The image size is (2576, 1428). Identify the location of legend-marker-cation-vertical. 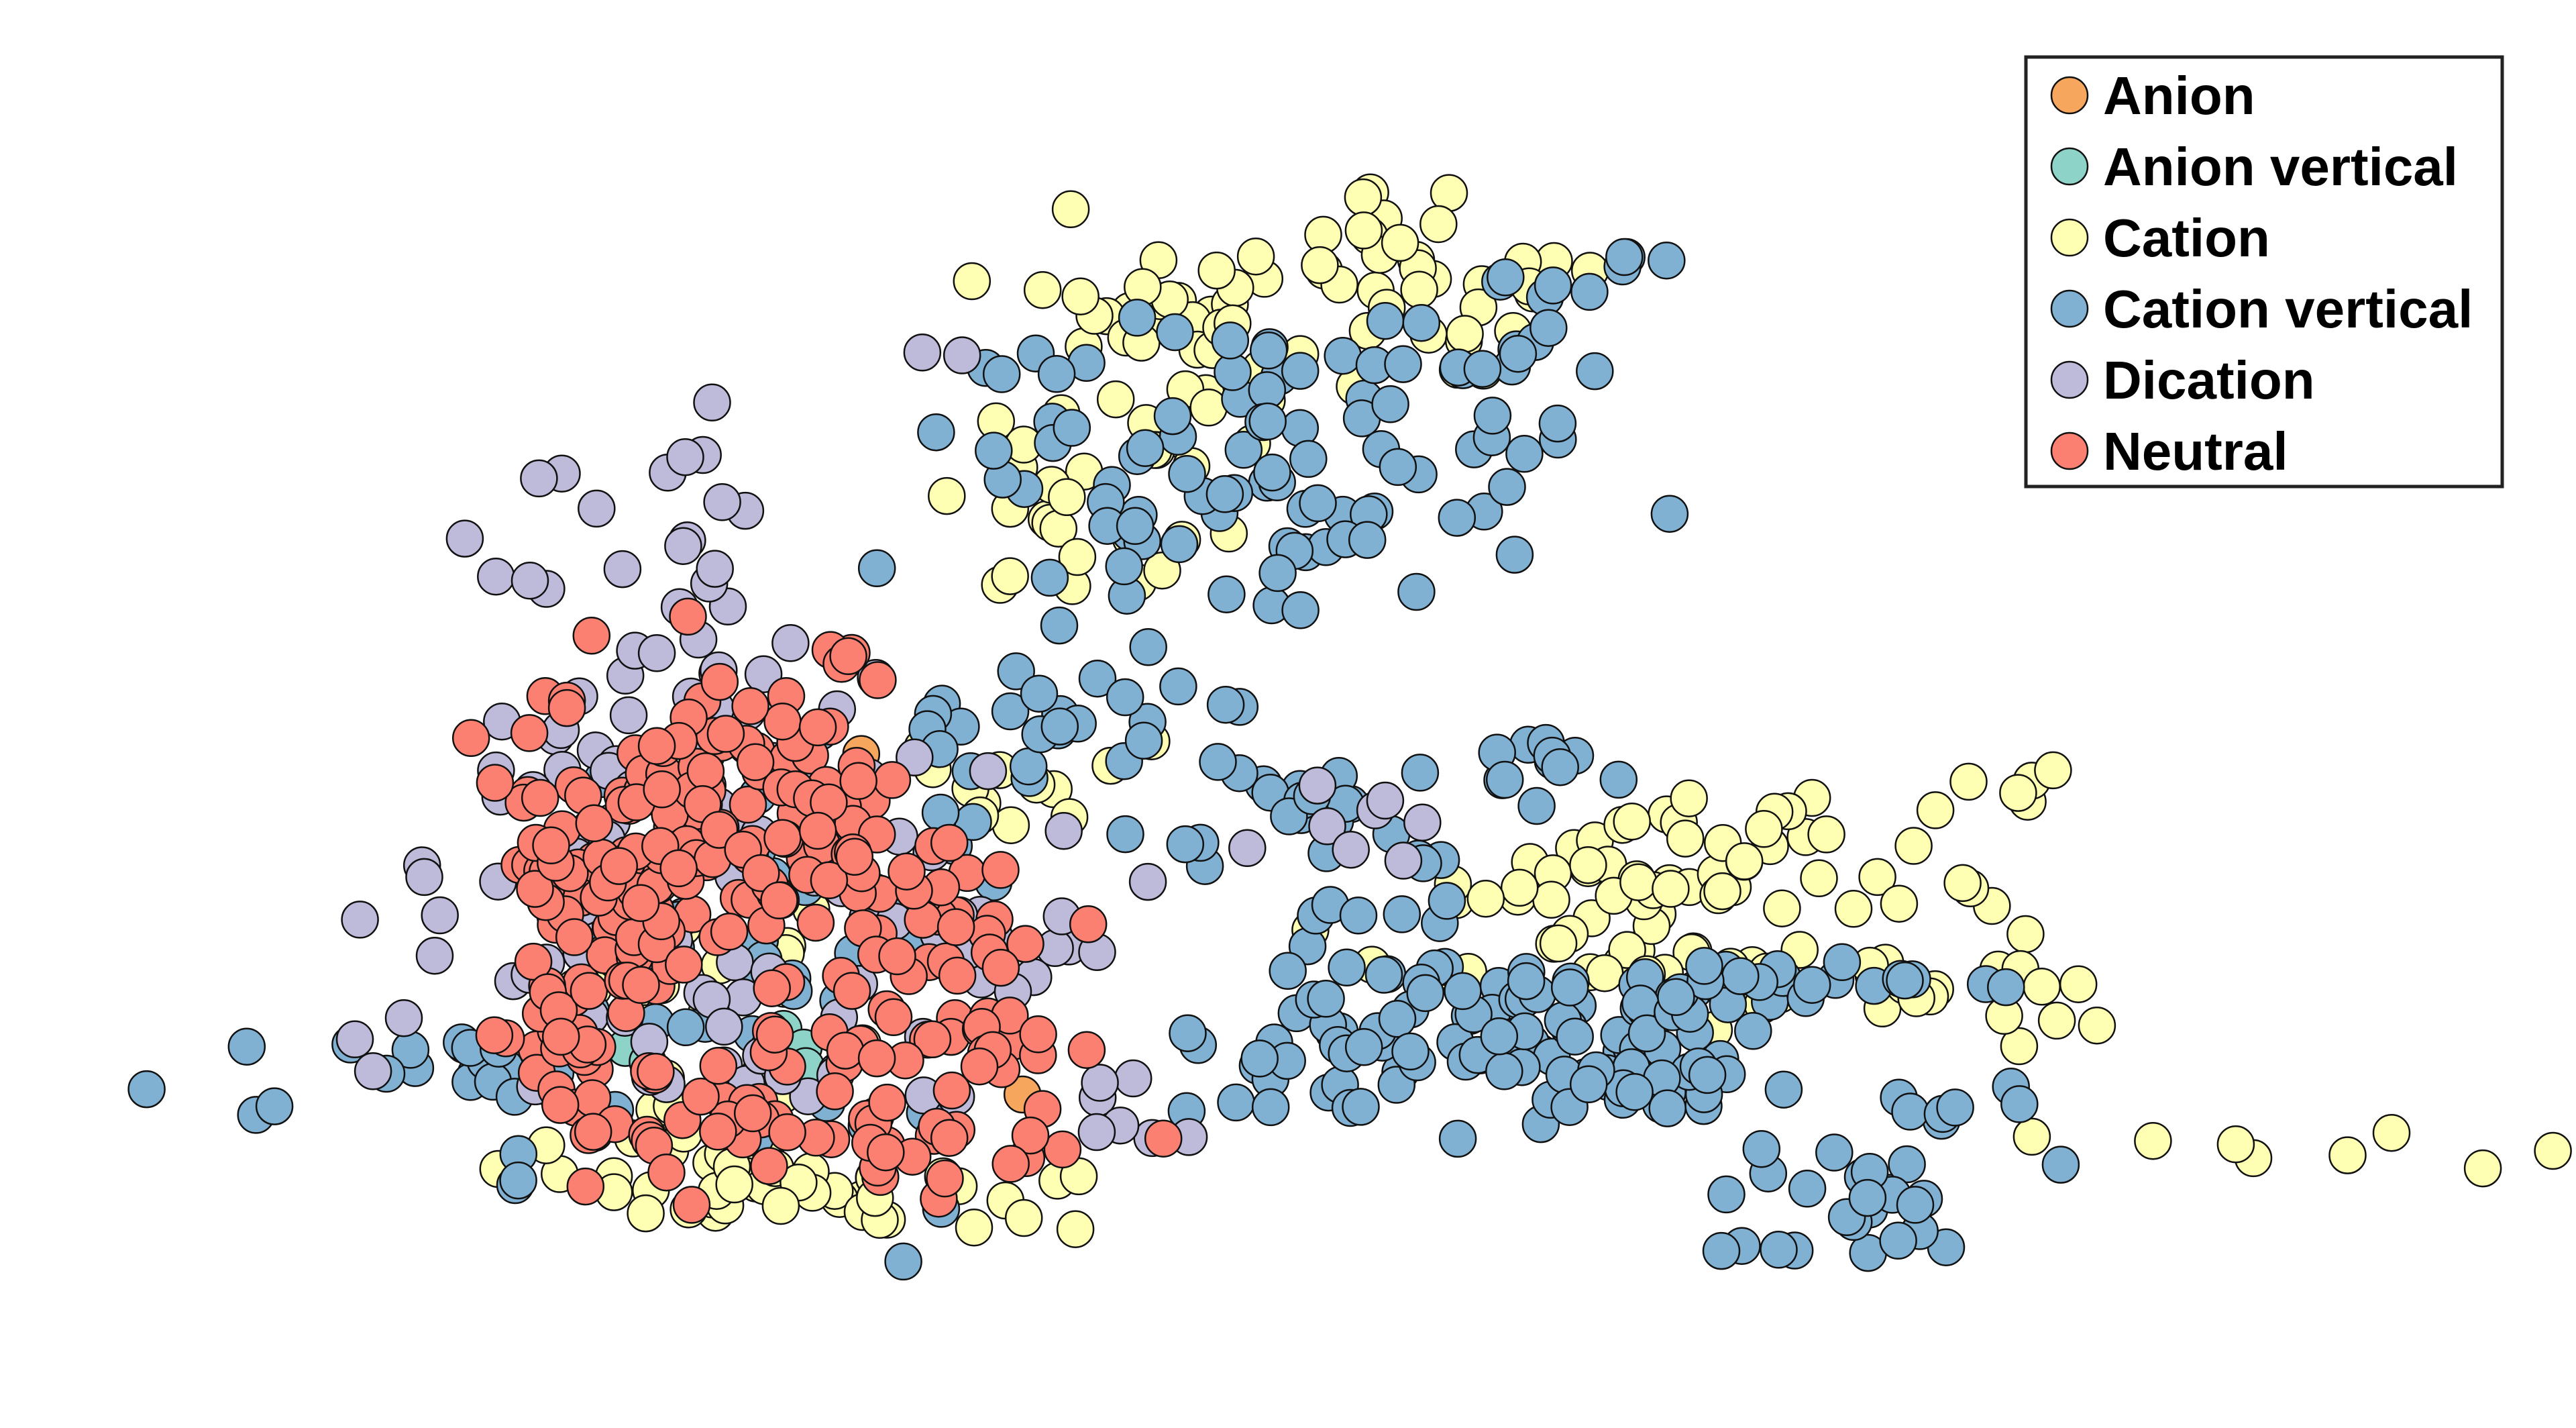
(2069, 308).